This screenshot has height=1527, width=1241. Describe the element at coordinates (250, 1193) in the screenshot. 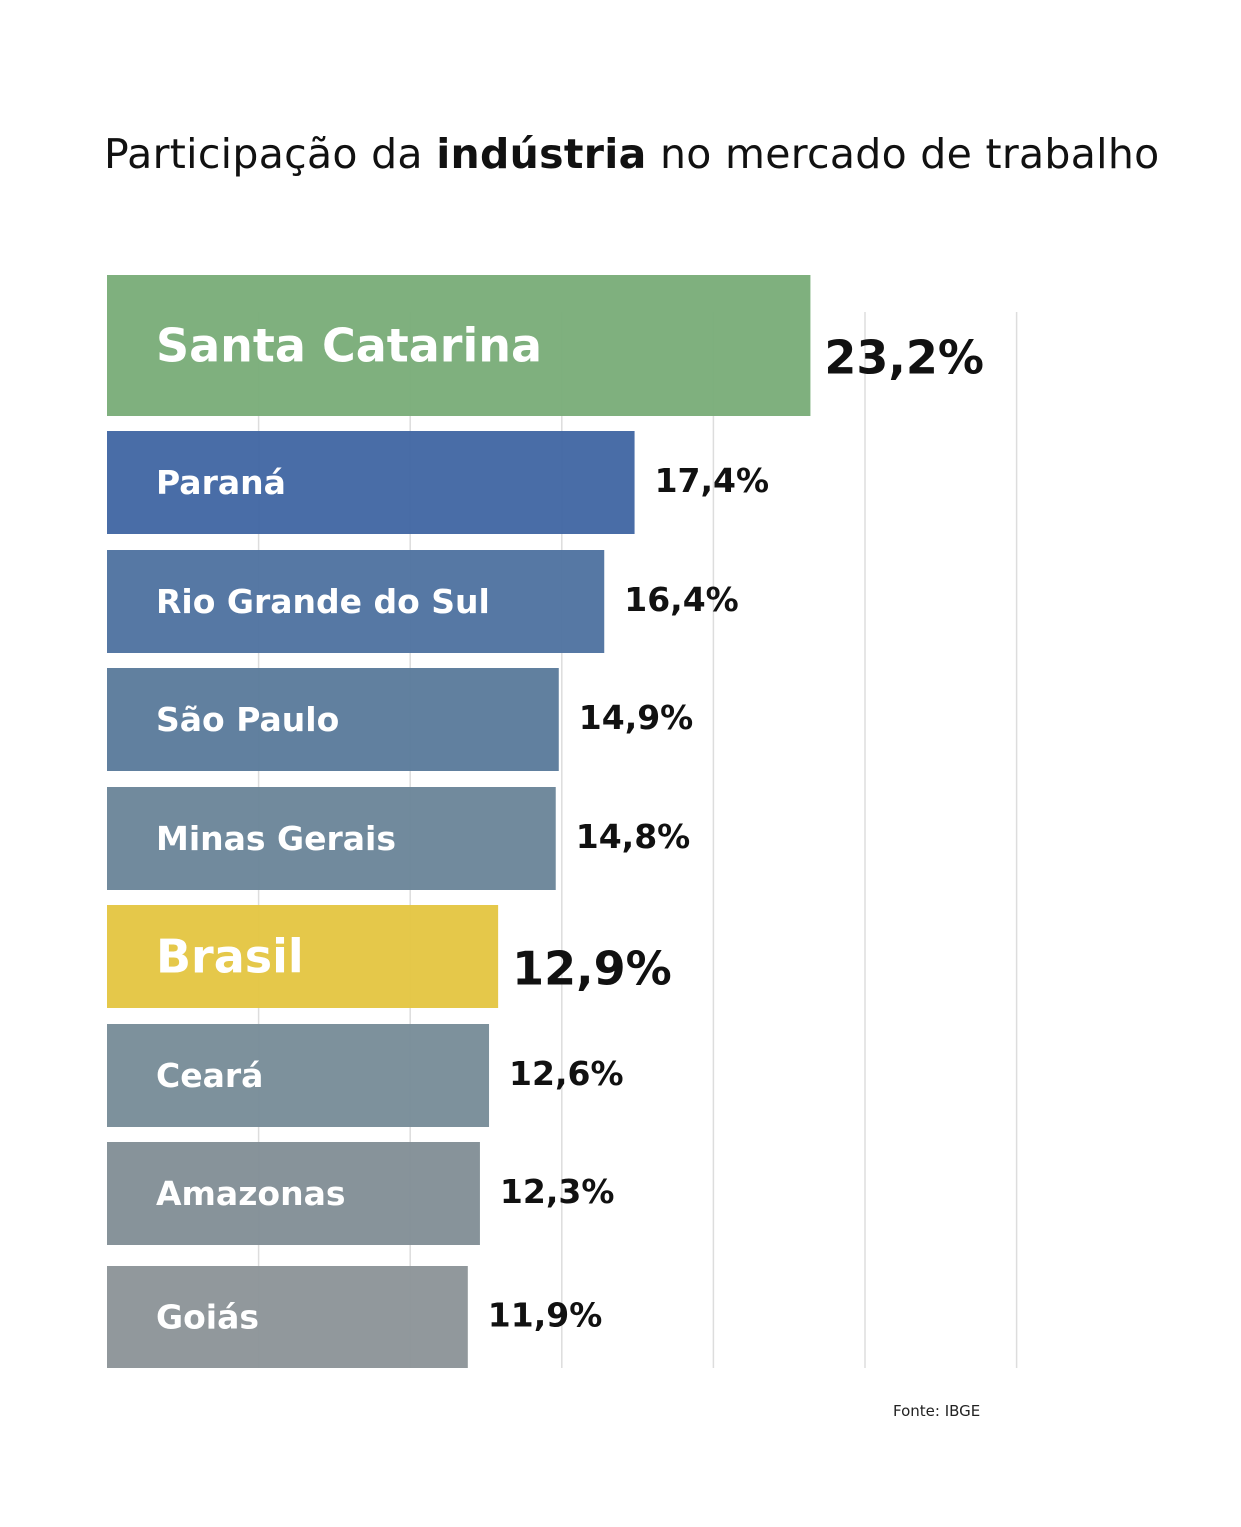

I see `bar-category-label: Amazonas` at that location.